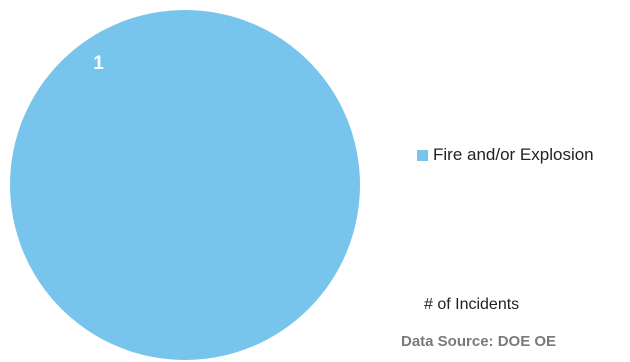 This screenshot has width=630, height=362. What do you see at coordinates (422, 155) in the screenshot?
I see `legend-swatch-fire-explosion` at bounding box center [422, 155].